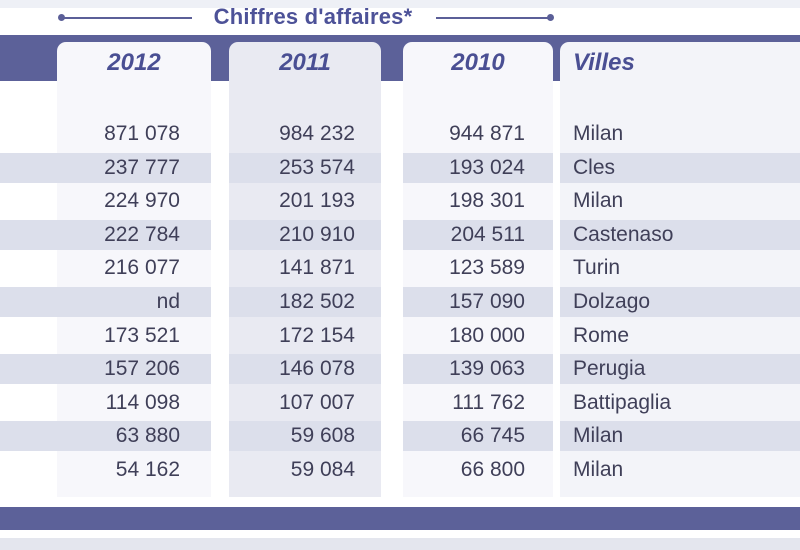  I want to click on cell-ville: Turin, so click(597, 268).